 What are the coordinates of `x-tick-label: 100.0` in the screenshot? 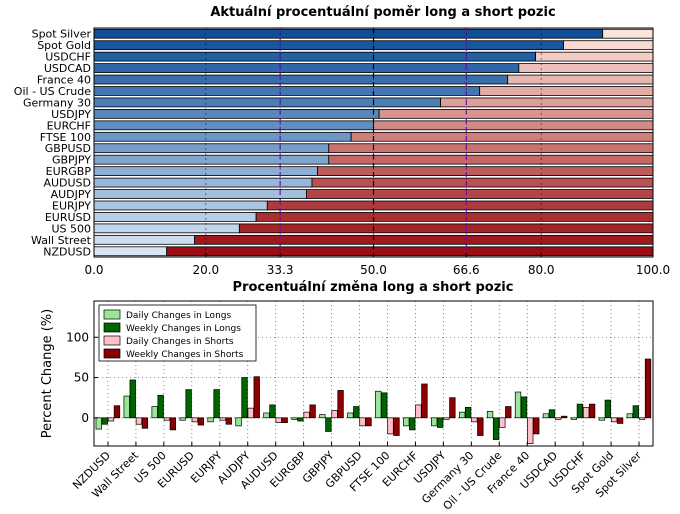 It's located at (653, 270).